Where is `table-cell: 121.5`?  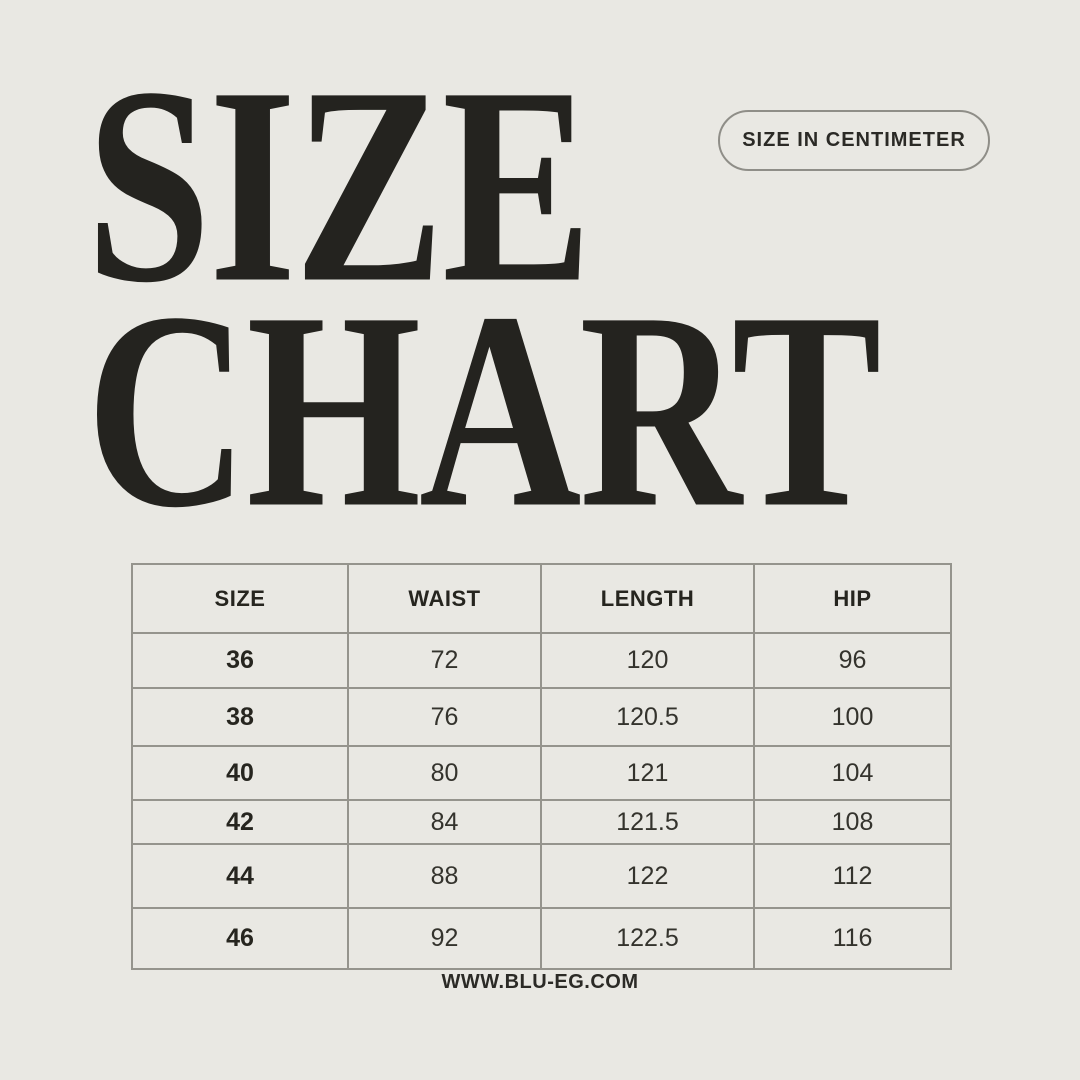
table-cell: 121.5 is located at coordinates (647, 822).